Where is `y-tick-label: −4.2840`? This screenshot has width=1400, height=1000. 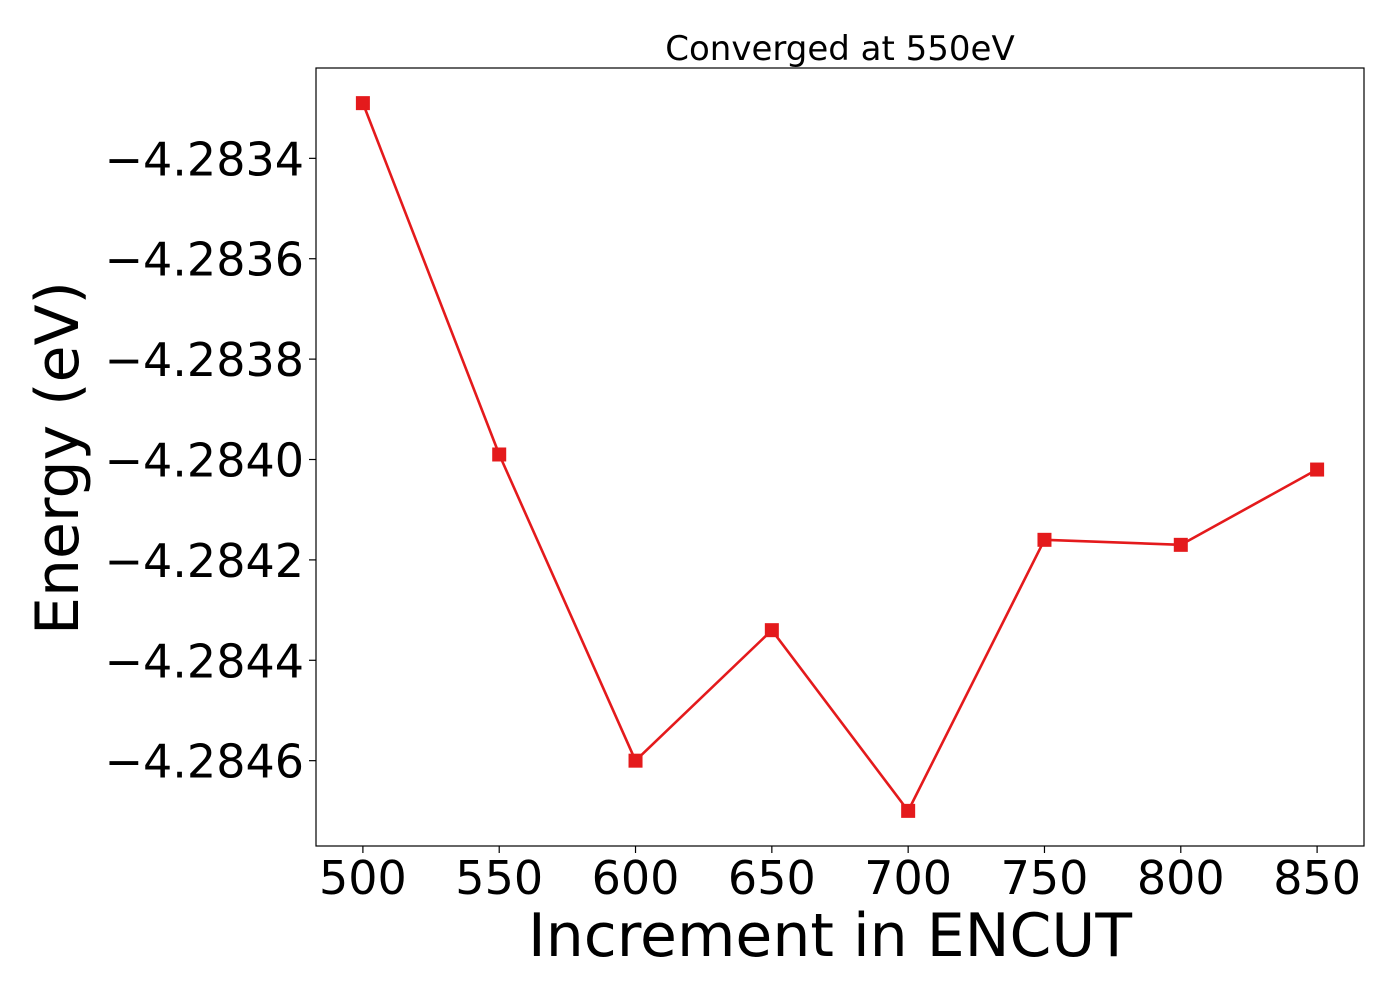 y-tick-label: −4.2840 is located at coordinates (205, 461).